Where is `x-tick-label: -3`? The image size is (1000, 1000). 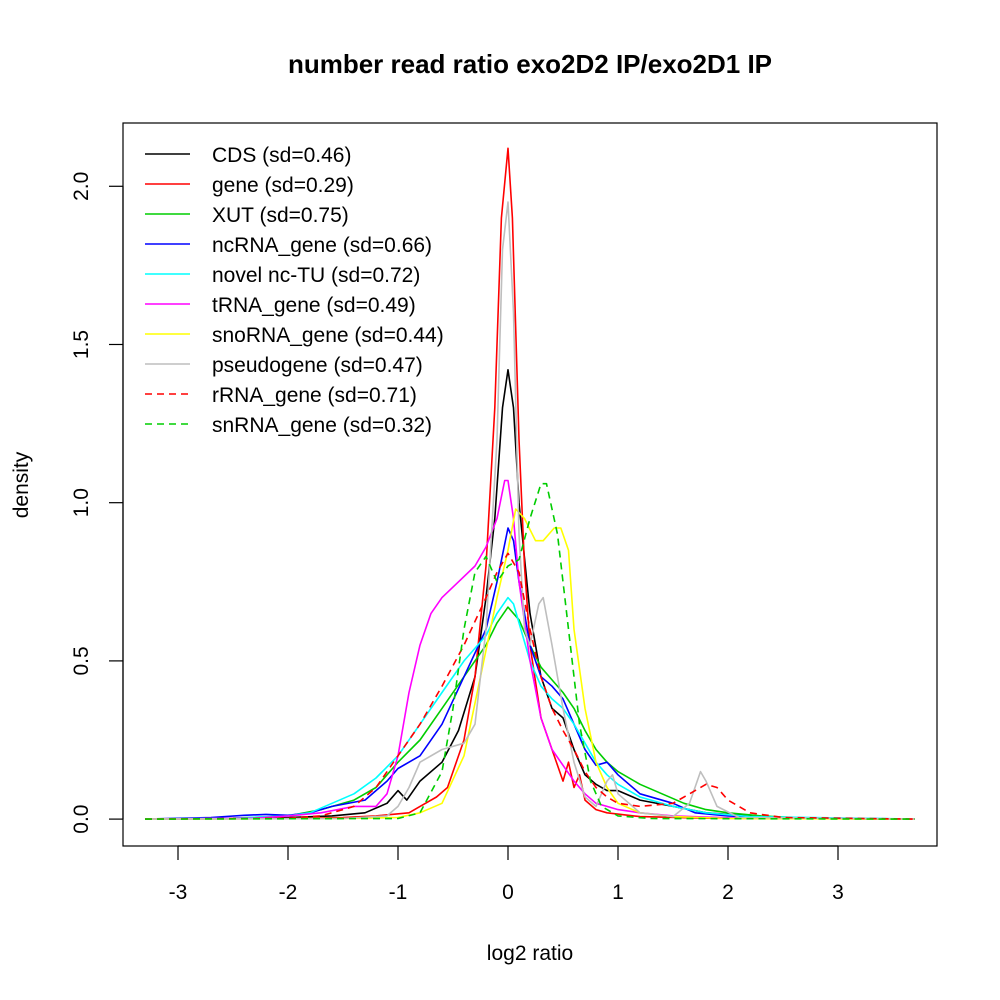
x-tick-label: -3 is located at coordinates (178, 892).